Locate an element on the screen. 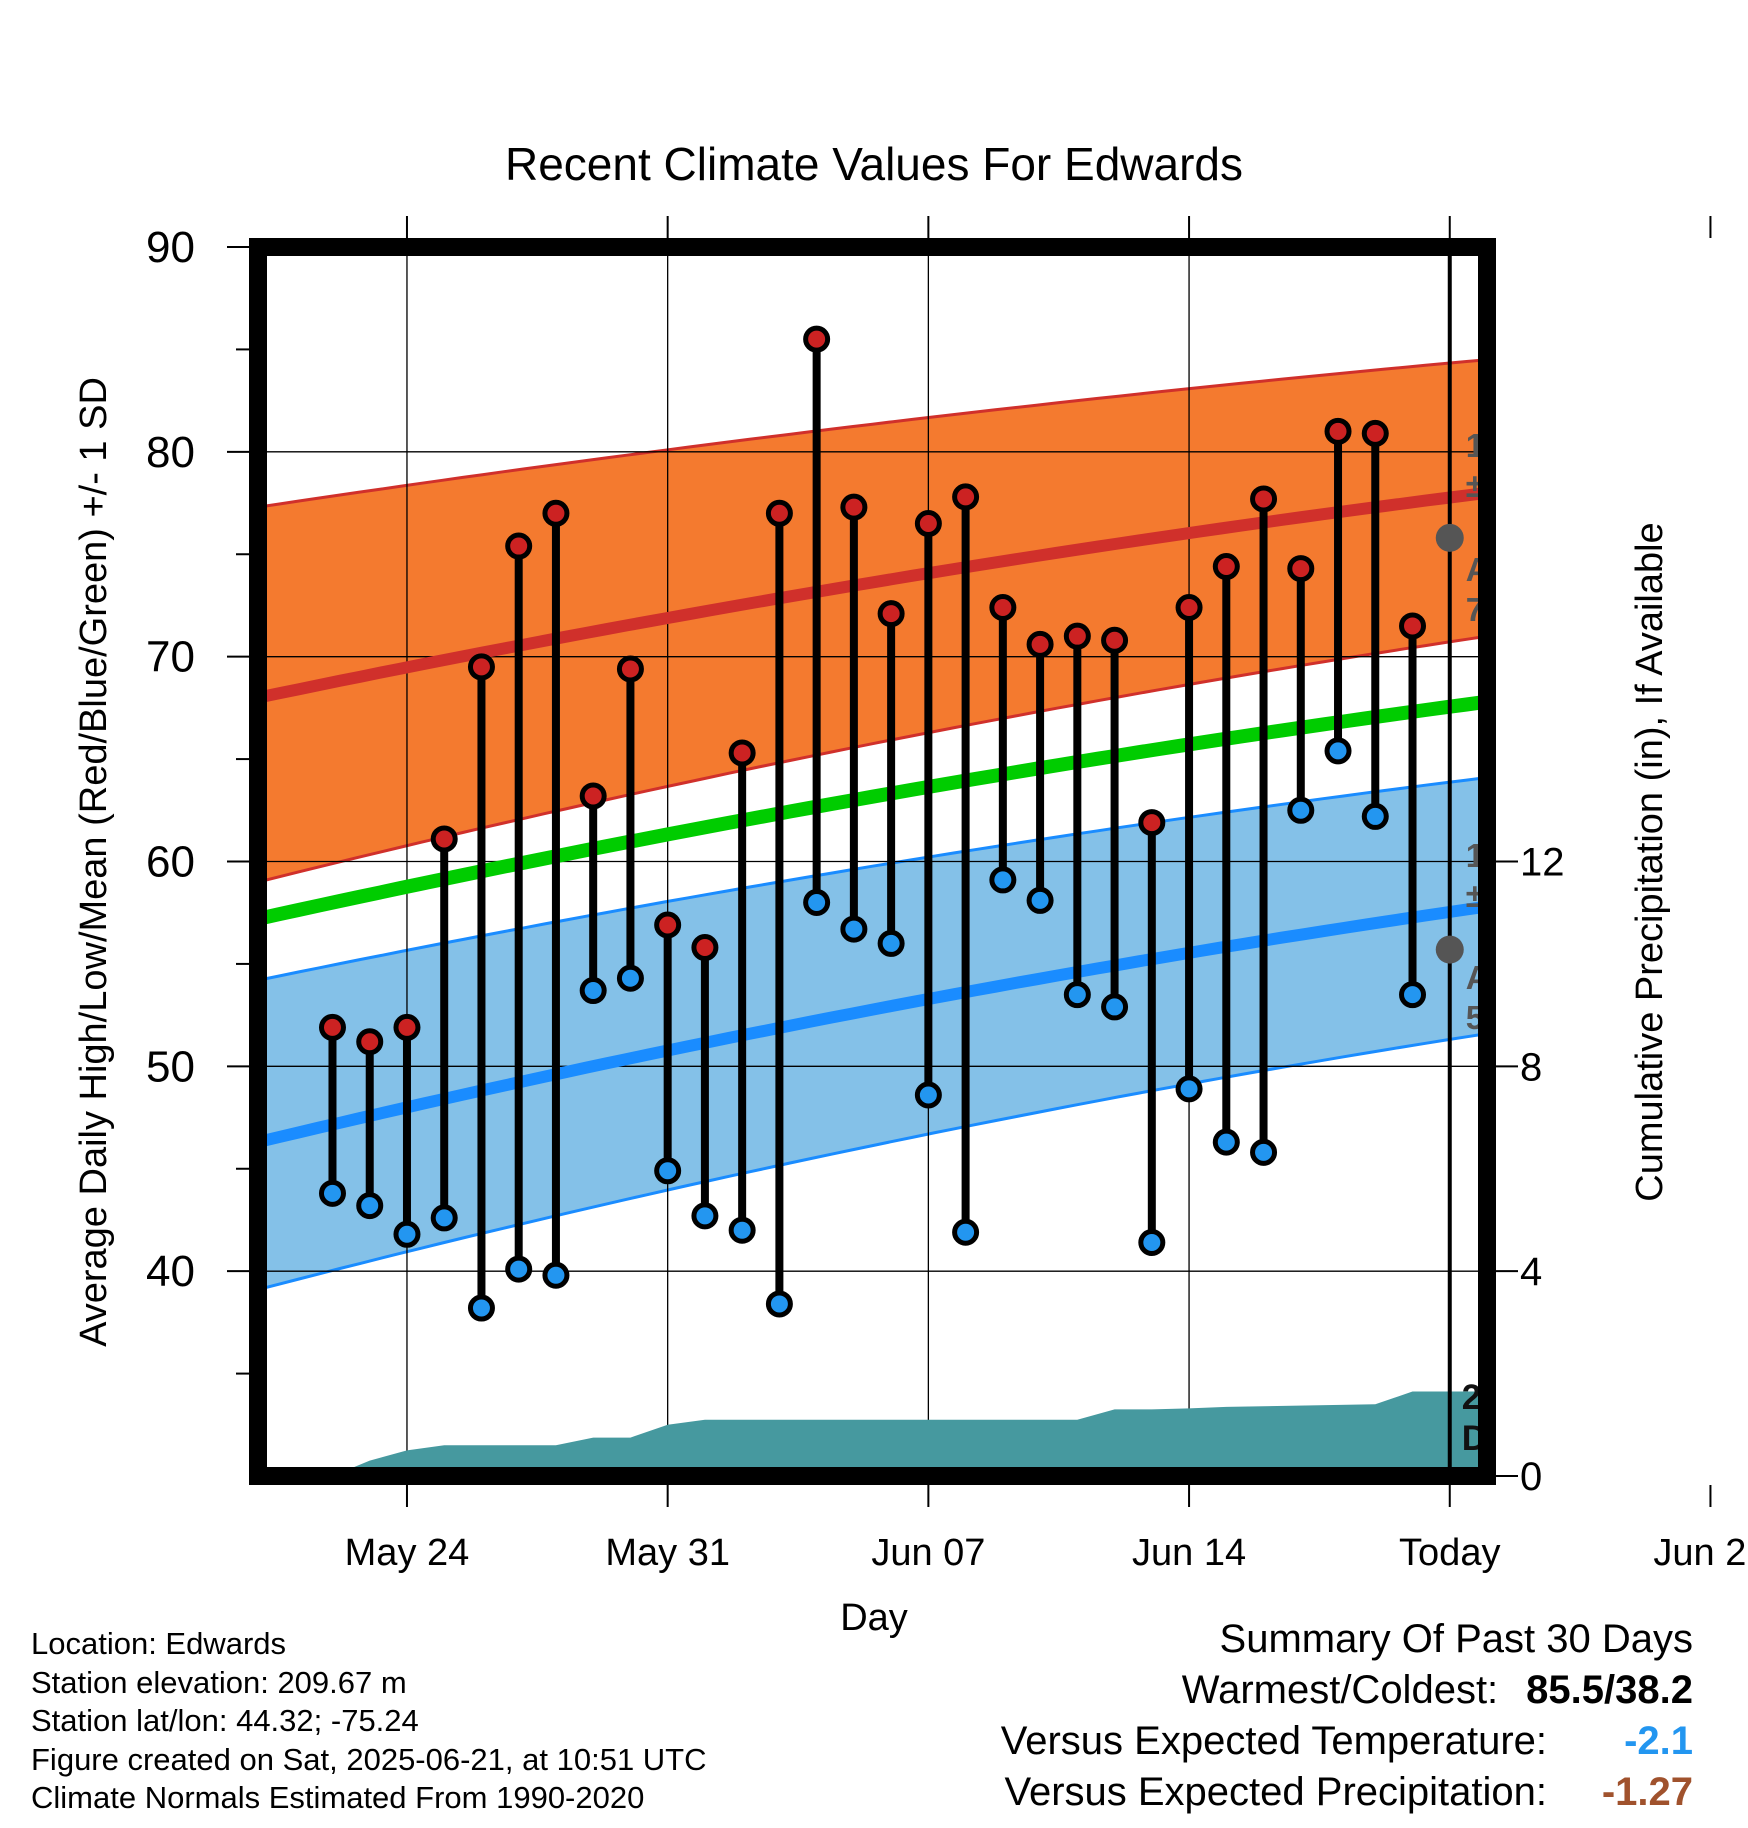 This screenshot has height=1828, width=1748. y-tick-label: 70 is located at coordinates (170, 657).